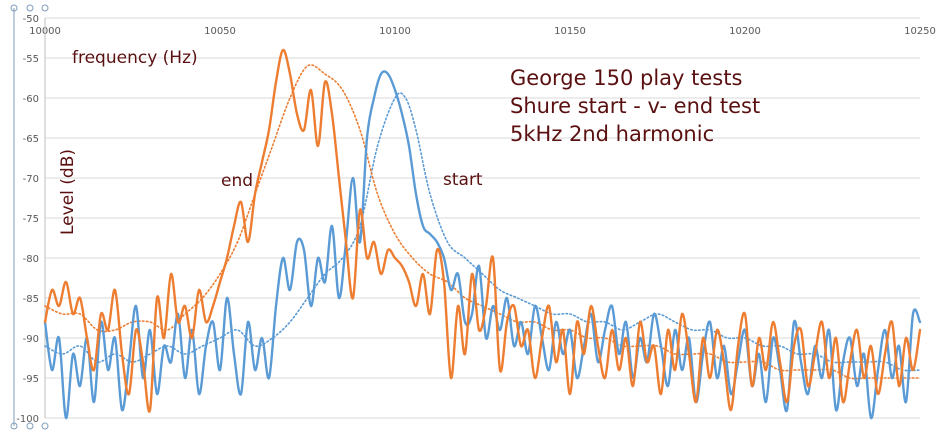 The image size is (936, 439). I want to click on y-tick-label: -90, so click(31, 339).